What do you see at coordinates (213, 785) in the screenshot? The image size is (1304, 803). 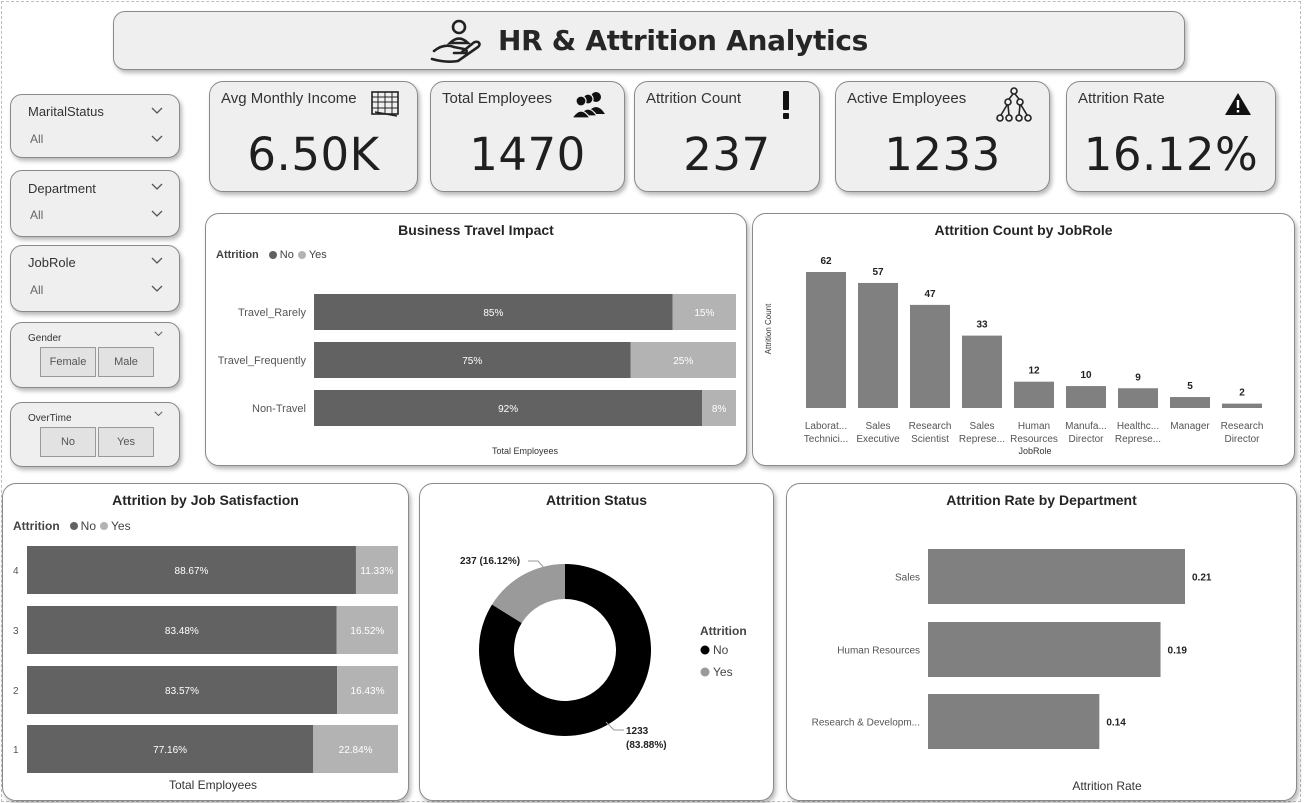 I see `x-axis-title: Total Employees` at bounding box center [213, 785].